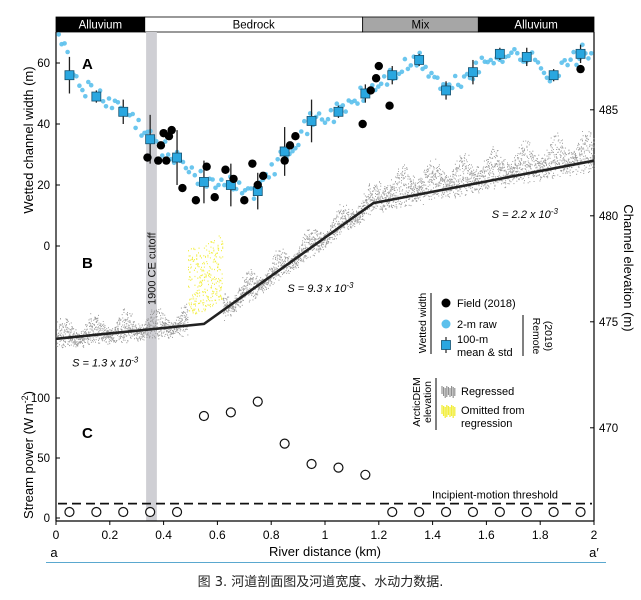 The image size is (641, 600). What do you see at coordinates (87, 249) in the screenshot?
I see `labels: A B C` at bounding box center [87, 249].